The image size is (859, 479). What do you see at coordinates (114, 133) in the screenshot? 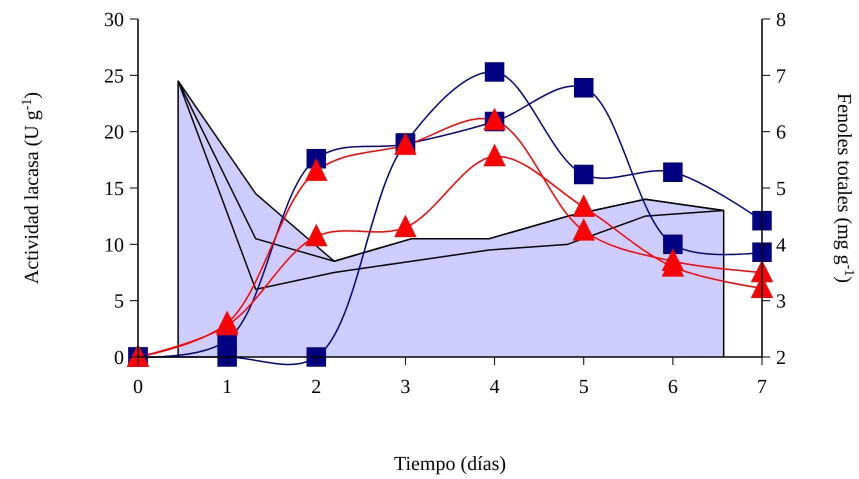
I see `y-tick-label: 20` at bounding box center [114, 133].